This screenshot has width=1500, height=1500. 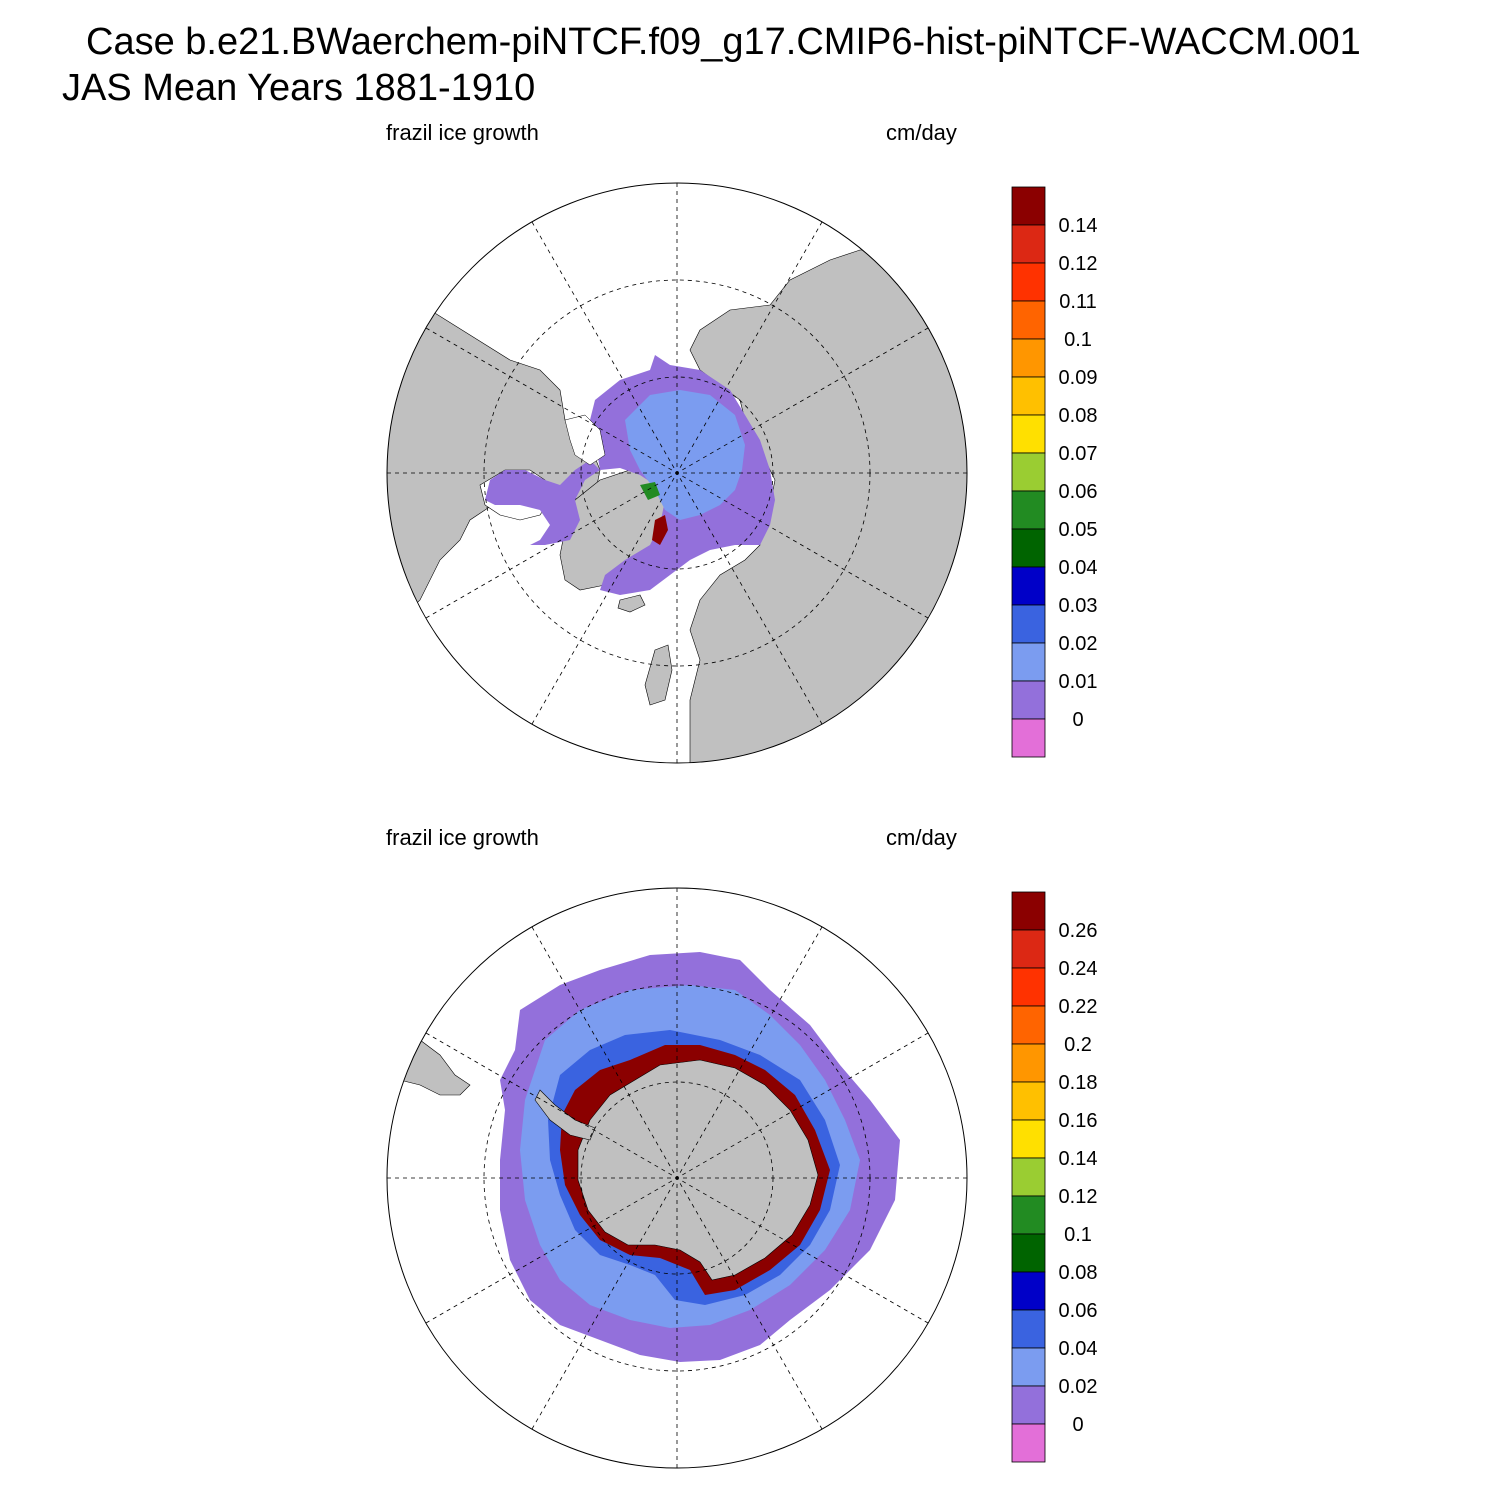 What do you see at coordinates (1078, 1083) in the screenshot?
I see `south-colorbar-tick-label: 0.18` at bounding box center [1078, 1083].